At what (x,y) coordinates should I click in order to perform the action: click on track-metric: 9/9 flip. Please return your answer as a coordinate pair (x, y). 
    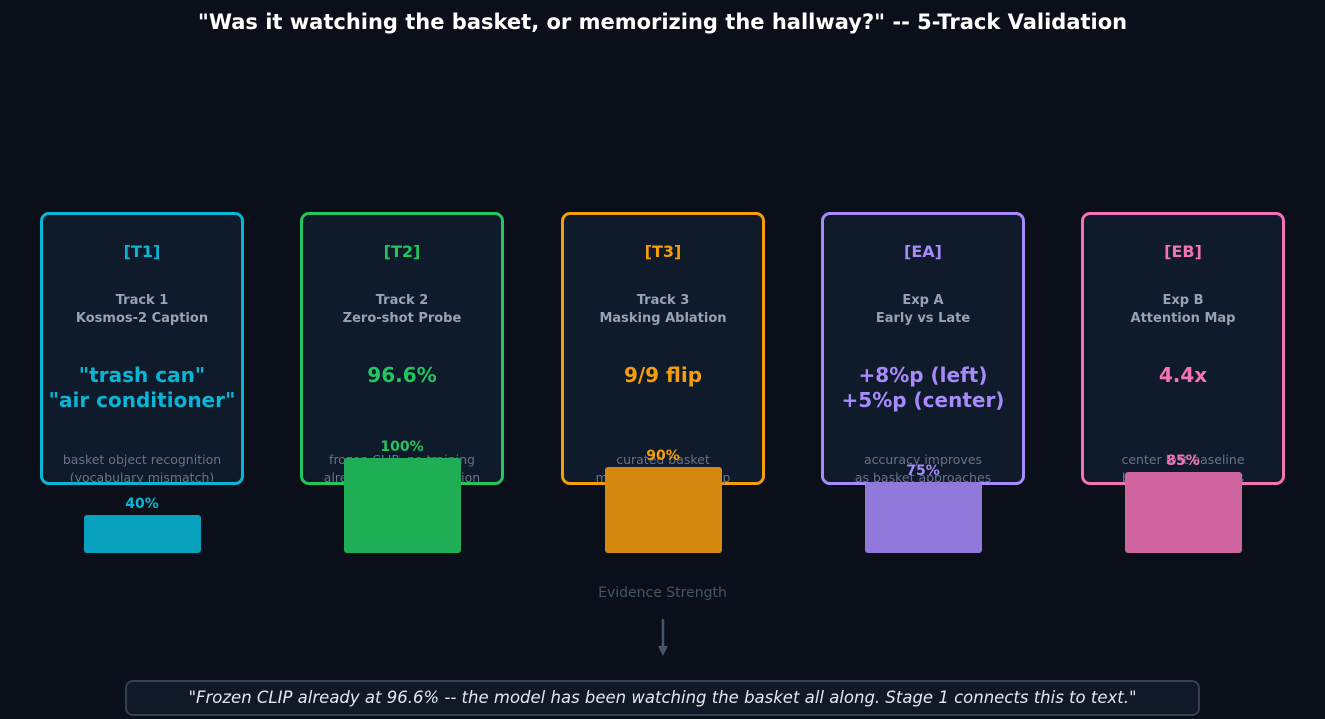
    Looking at the image, I should click on (663, 375).